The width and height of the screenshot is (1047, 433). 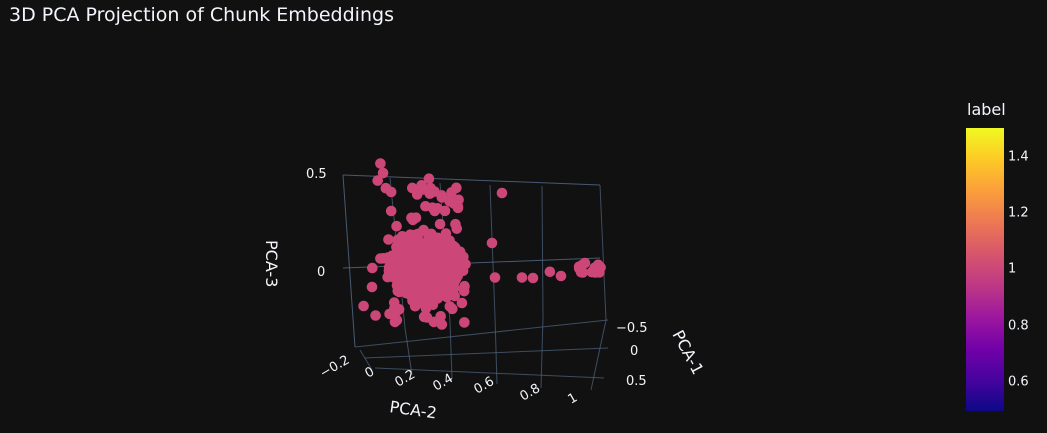 I want to click on pca-1-tick--0.5: −0.5, so click(x=632, y=328).